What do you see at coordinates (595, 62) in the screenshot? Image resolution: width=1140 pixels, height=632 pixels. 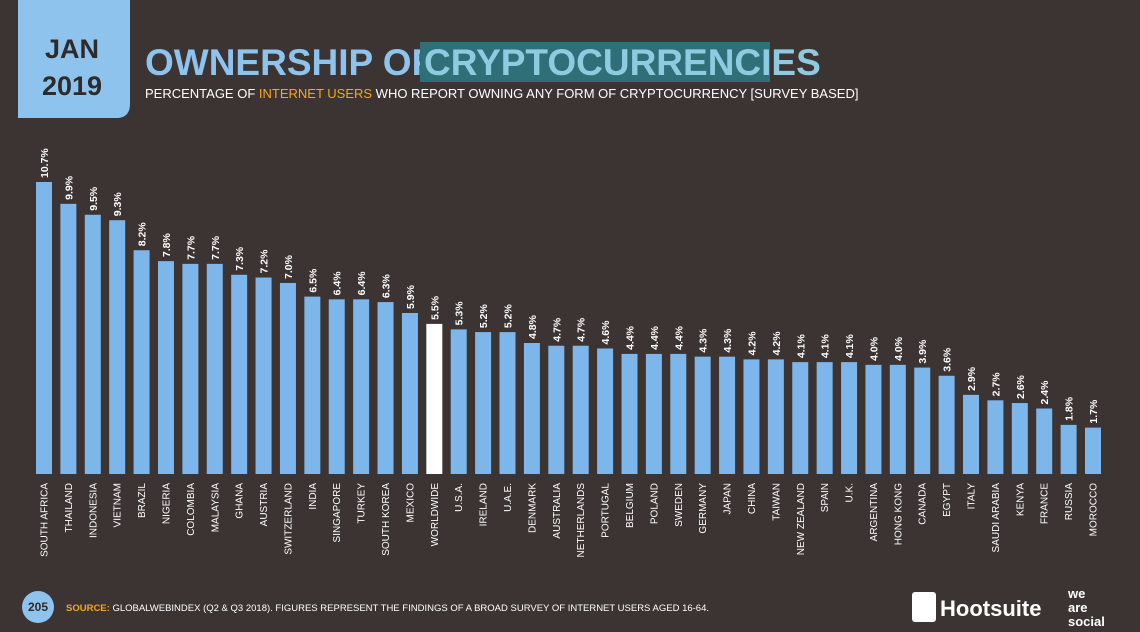 I see `title-highlight` at bounding box center [595, 62].